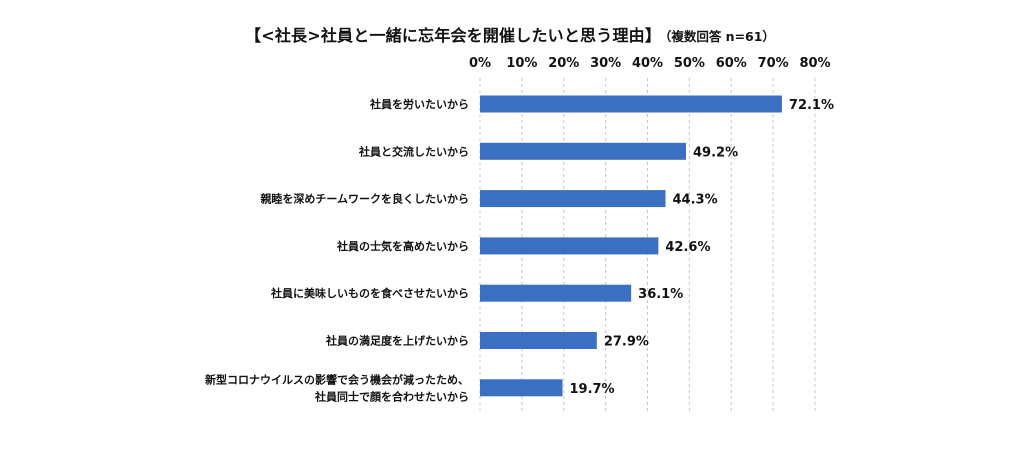  What do you see at coordinates (715, 152) in the screenshot?
I see `data-label: 49.2%` at bounding box center [715, 152].